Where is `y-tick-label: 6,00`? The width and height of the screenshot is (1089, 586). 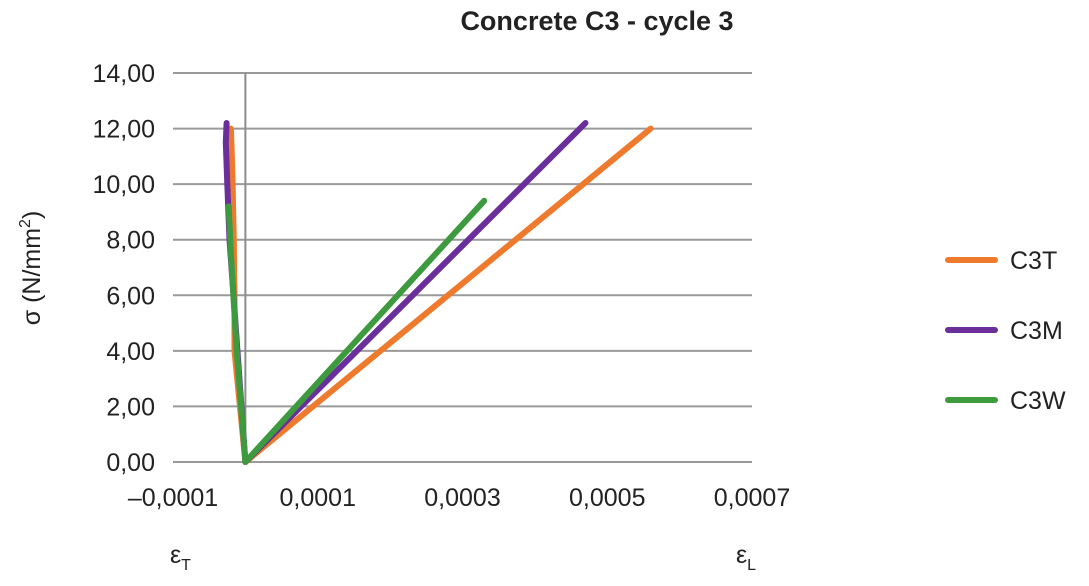
y-tick-label: 6,00 is located at coordinates (130, 296).